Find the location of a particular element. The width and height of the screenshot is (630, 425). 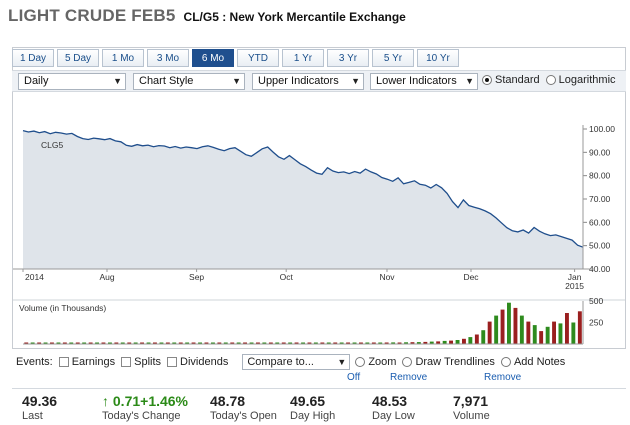

upper-indicators-select: Upper Indicators ▼ is located at coordinates (308, 81).